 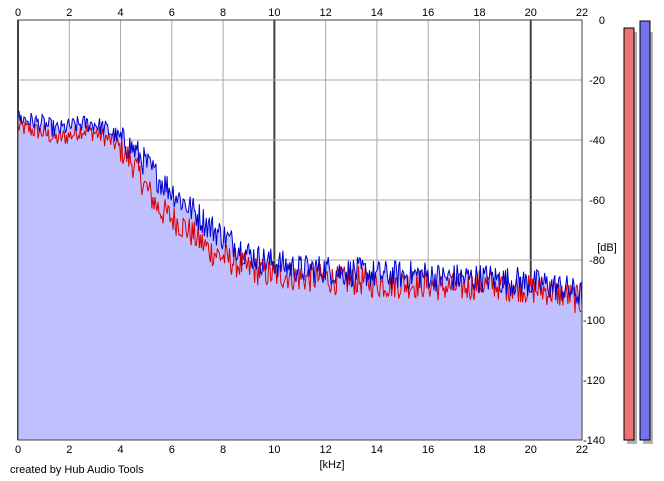 I want to click on x-tick-label-bottom: 4, so click(x=120, y=450).